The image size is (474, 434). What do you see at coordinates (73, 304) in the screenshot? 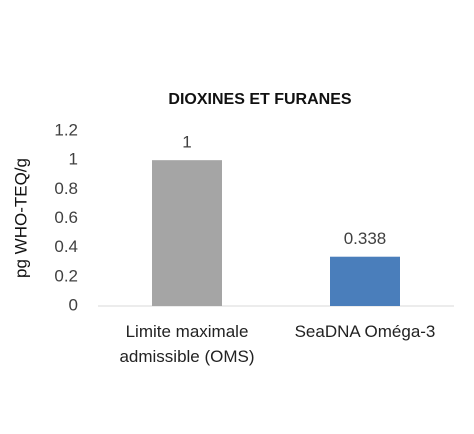
I see `y-tick-label: 0` at bounding box center [73, 304].